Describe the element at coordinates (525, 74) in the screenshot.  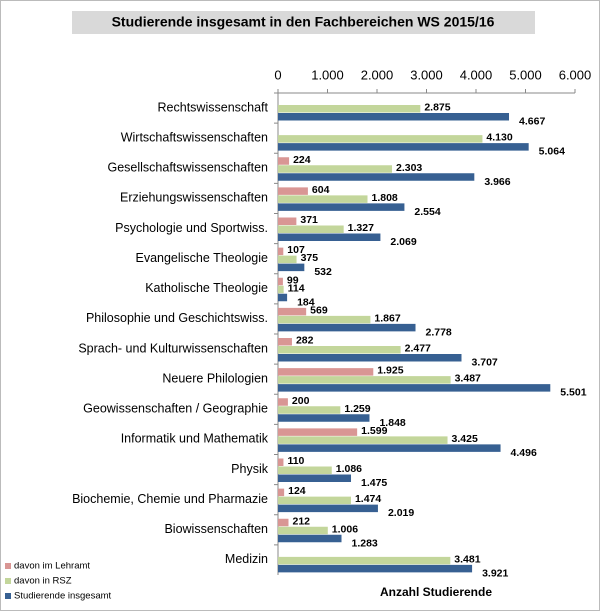
I see `x-tick-label: 5.000` at that location.